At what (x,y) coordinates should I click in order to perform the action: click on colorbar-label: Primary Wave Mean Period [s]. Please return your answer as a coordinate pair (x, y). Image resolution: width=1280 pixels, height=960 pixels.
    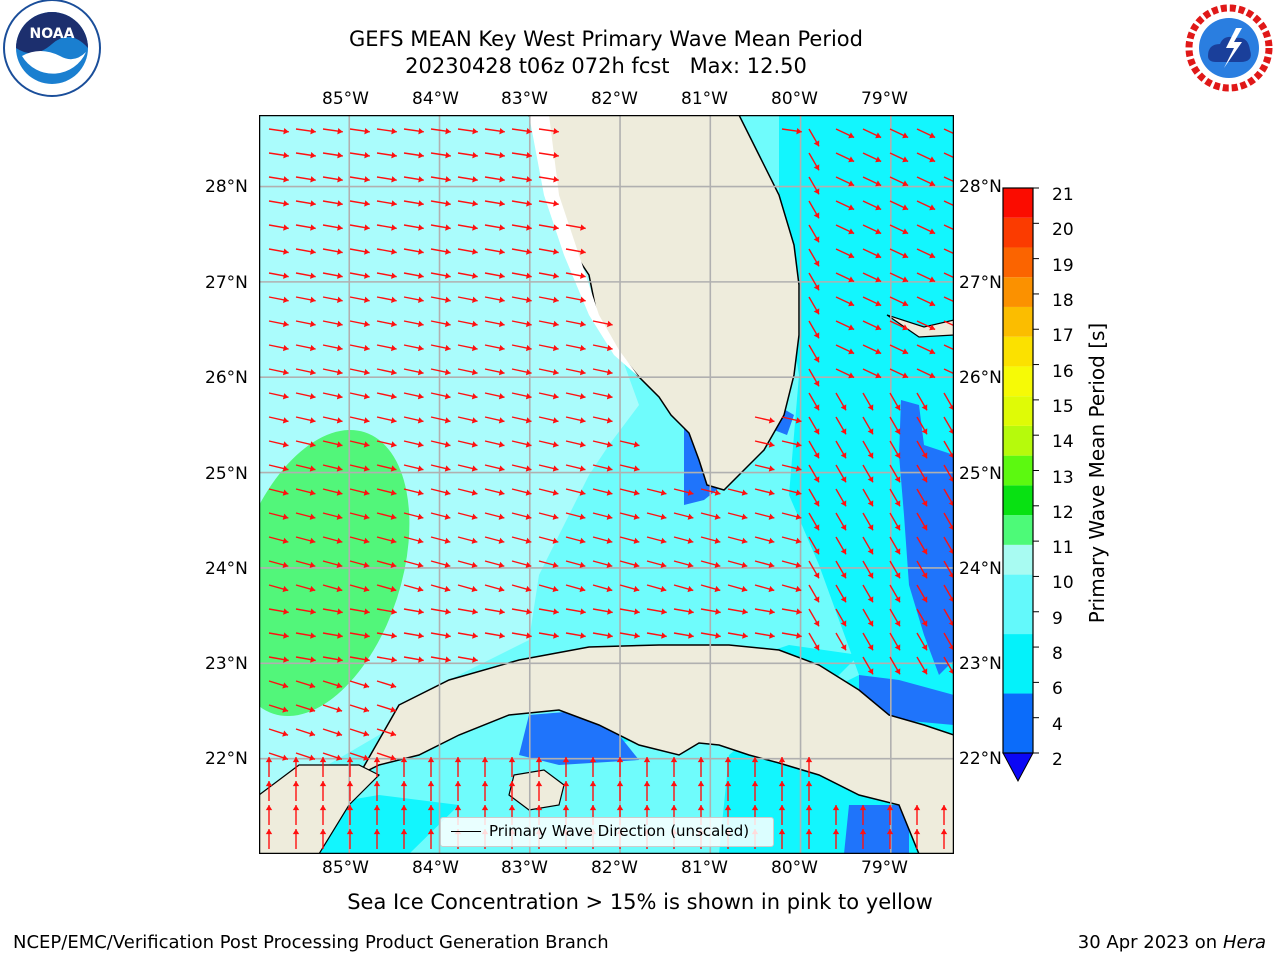
    Looking at the image, I should click on (1097, 473).